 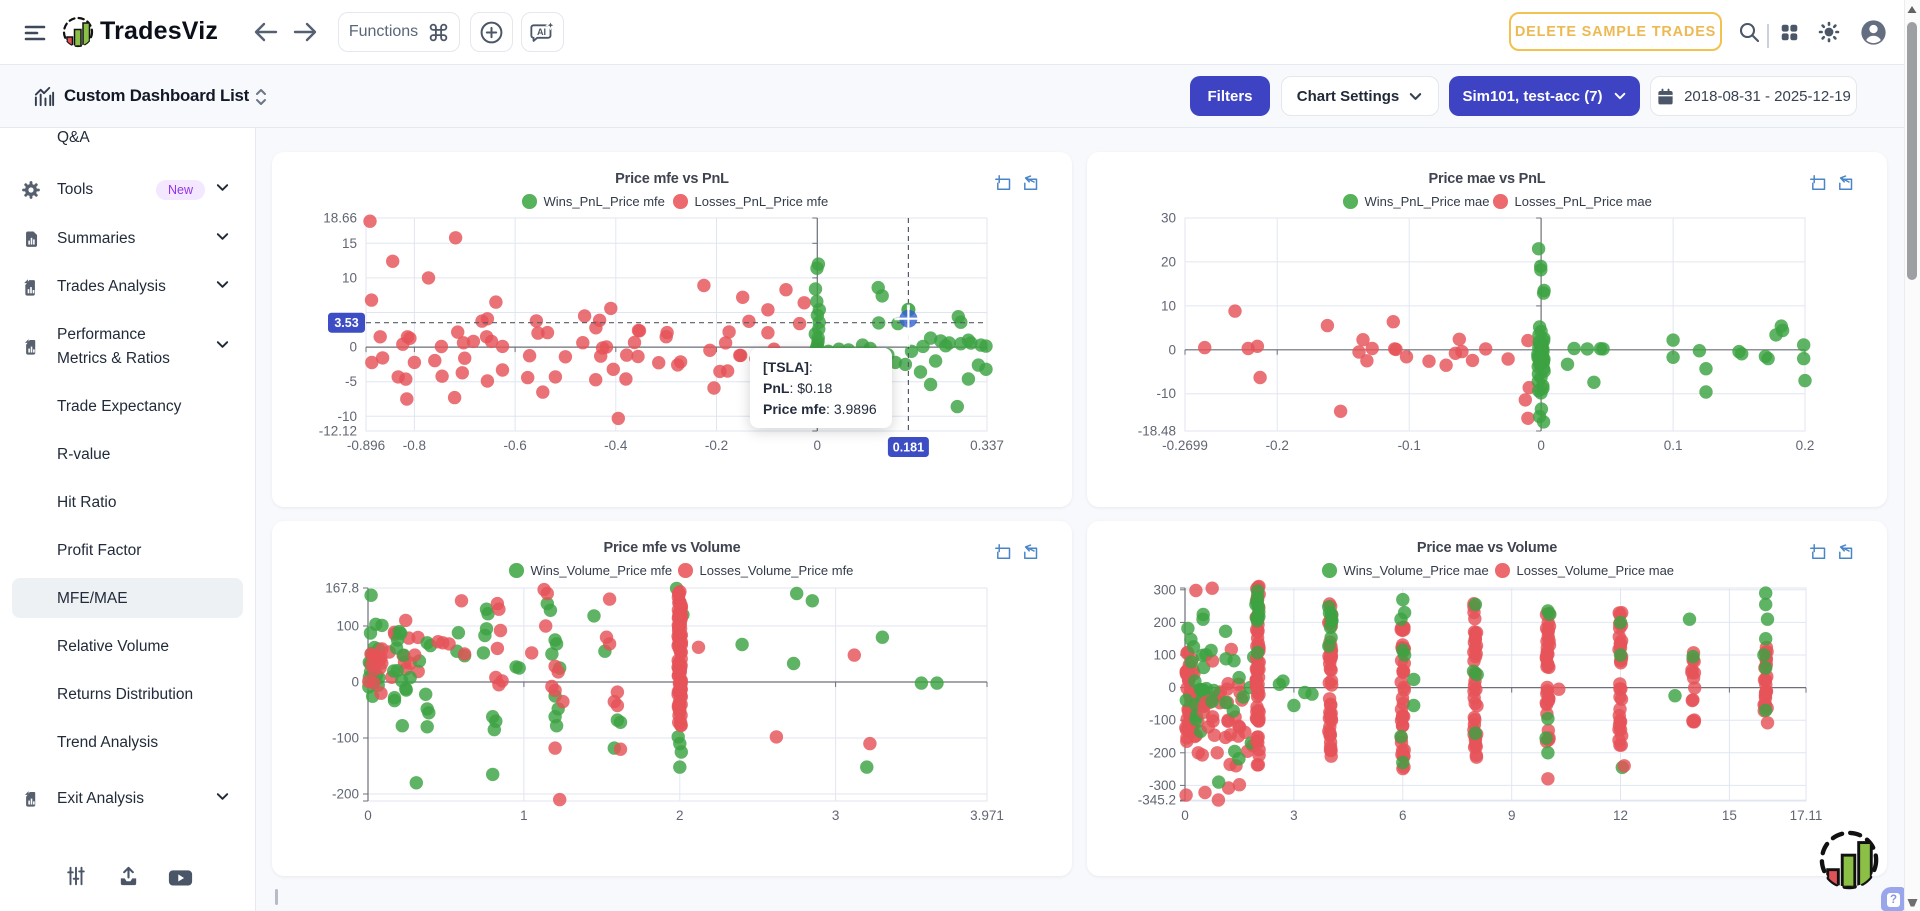 What do you see at coordinates (908, 448) in the screenshot?
I see `svg-text: 0.181` at bounding box center [908, 448].